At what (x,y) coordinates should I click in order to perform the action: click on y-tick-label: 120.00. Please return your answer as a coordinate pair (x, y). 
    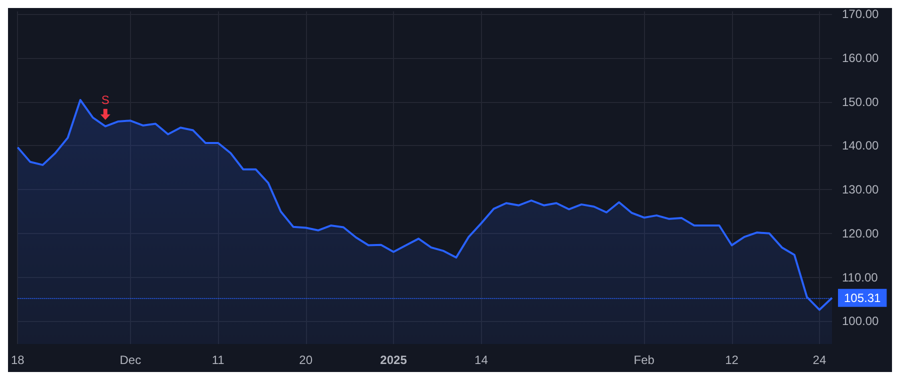
    Looking at the image, I should click on (861, 233).